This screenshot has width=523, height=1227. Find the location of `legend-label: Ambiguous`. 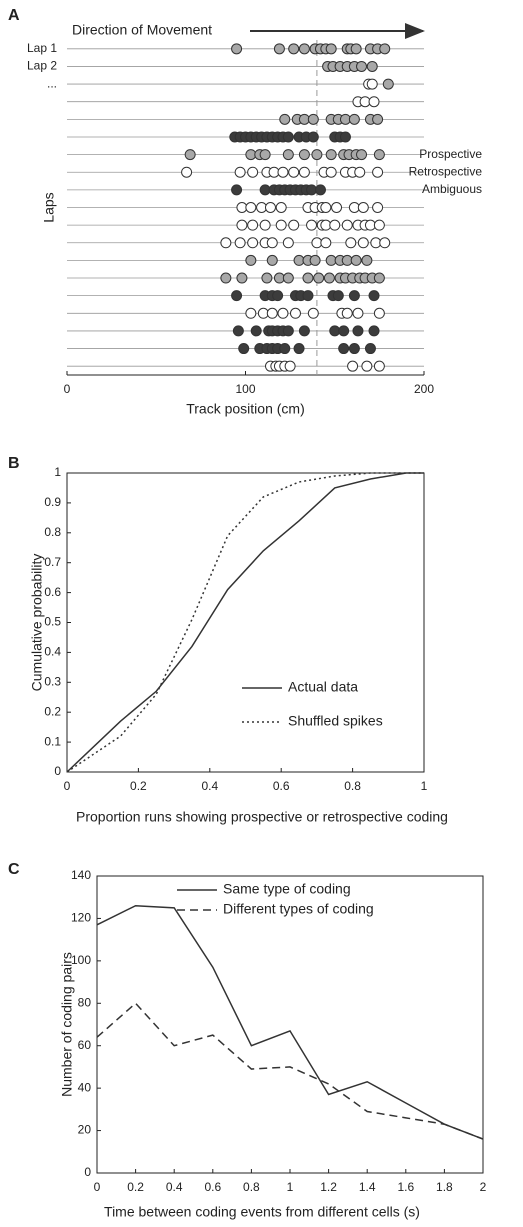

legend-label: Ambiguous is located at coordinates (452, 189).